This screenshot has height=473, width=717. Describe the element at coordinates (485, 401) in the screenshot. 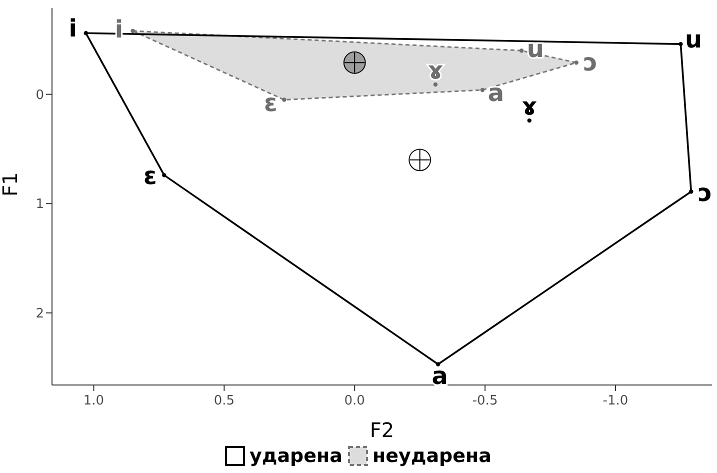

I see `x-tick-label: -0.5` at that location.